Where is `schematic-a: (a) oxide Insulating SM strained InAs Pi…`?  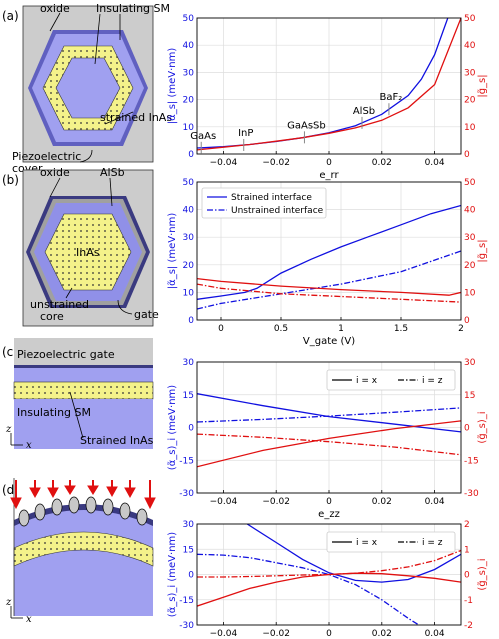 schematic-a: (a) oxide Insulating SM strained InAs Pi… is located at coordinates (87, 88).